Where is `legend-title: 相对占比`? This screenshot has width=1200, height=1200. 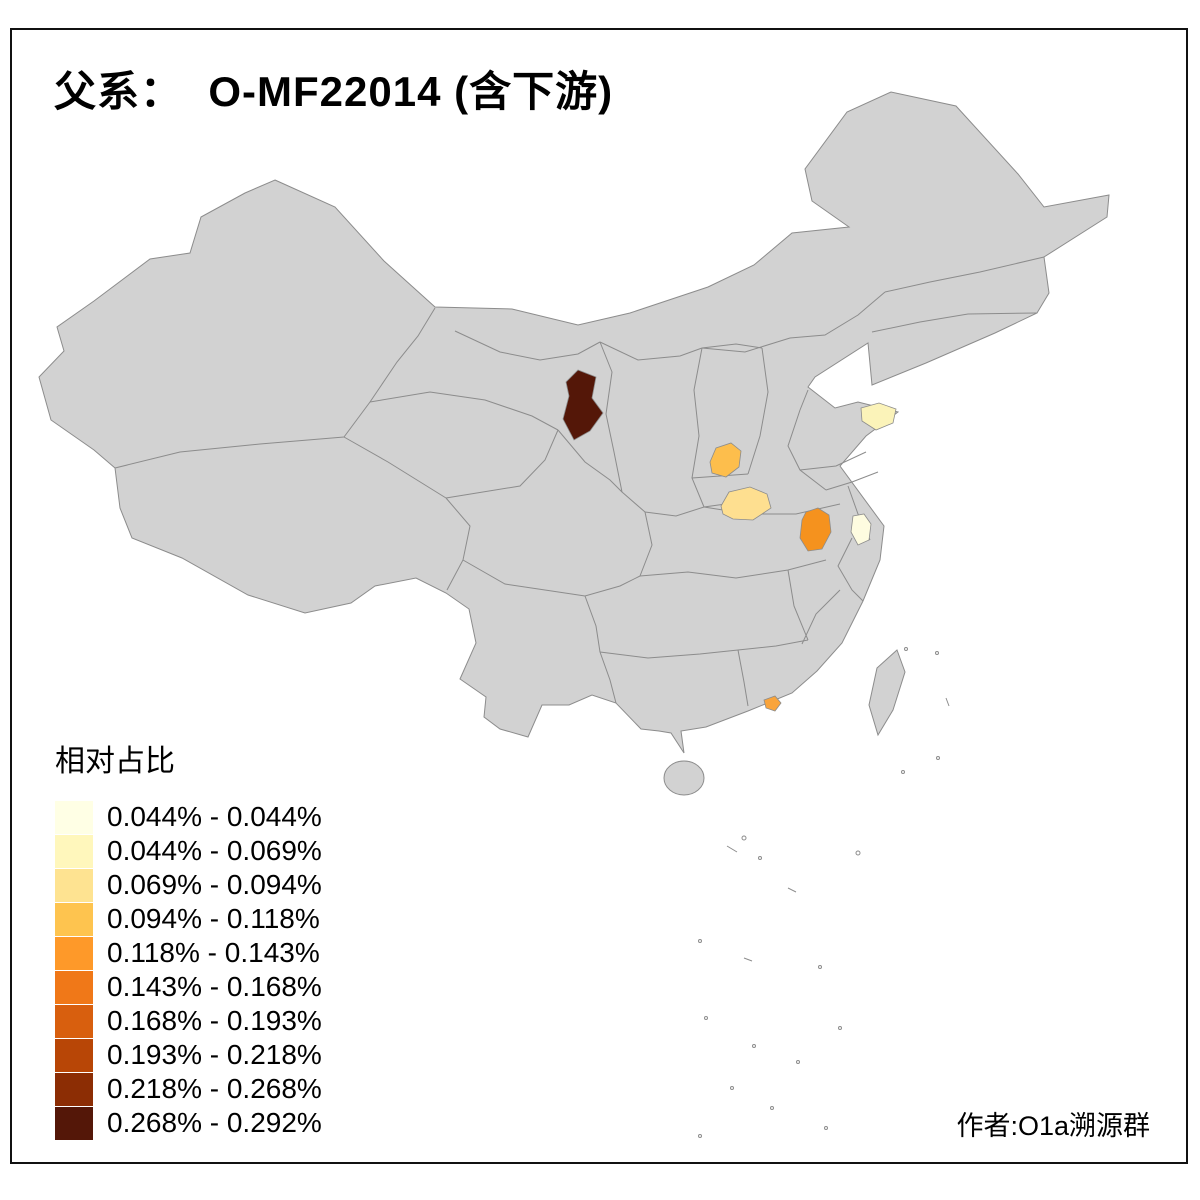 legend-title: 相对占比 is located at coordinates (115, 761).